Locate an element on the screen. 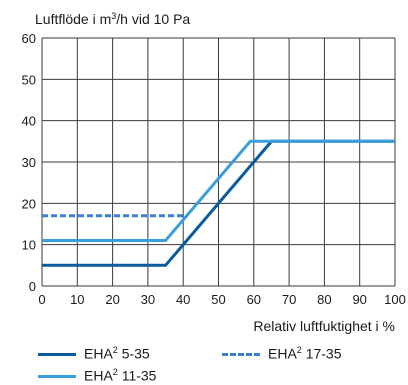 This screenshot has width=408, height=385. legend-item-series-0: EHA2 5-35 is located at coordinates (94, 353).